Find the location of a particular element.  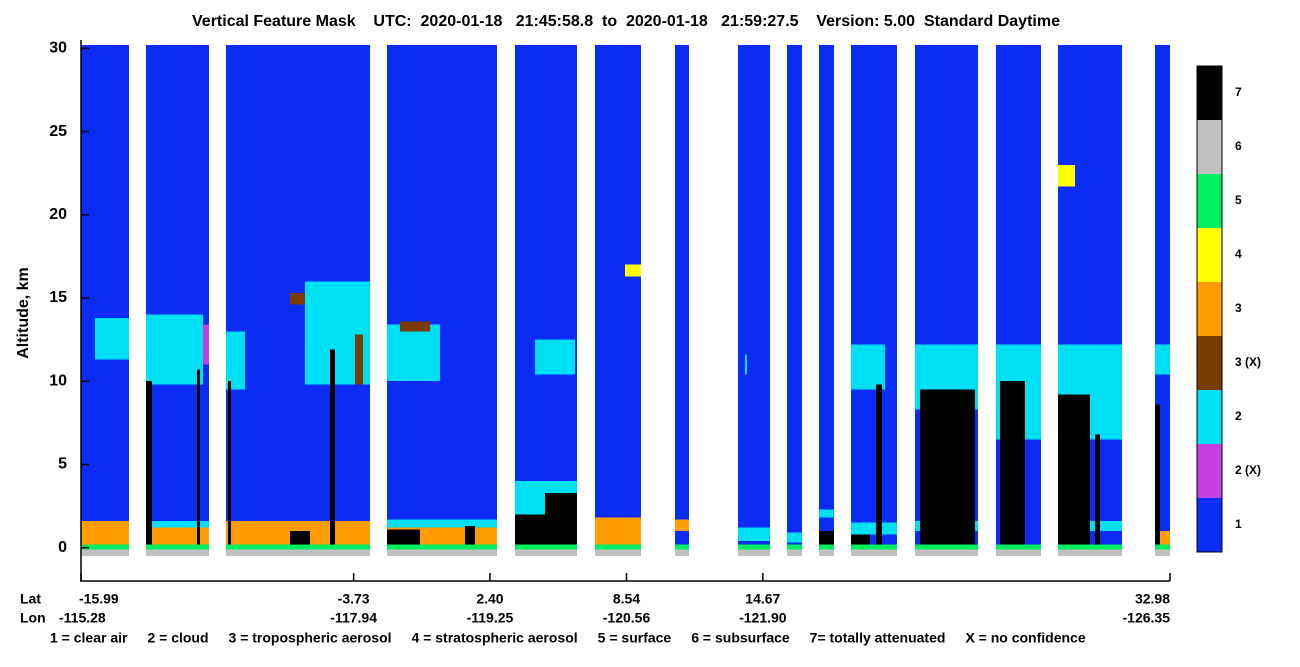

colorbar-label: 1 is located at coordinates (1238, 524).